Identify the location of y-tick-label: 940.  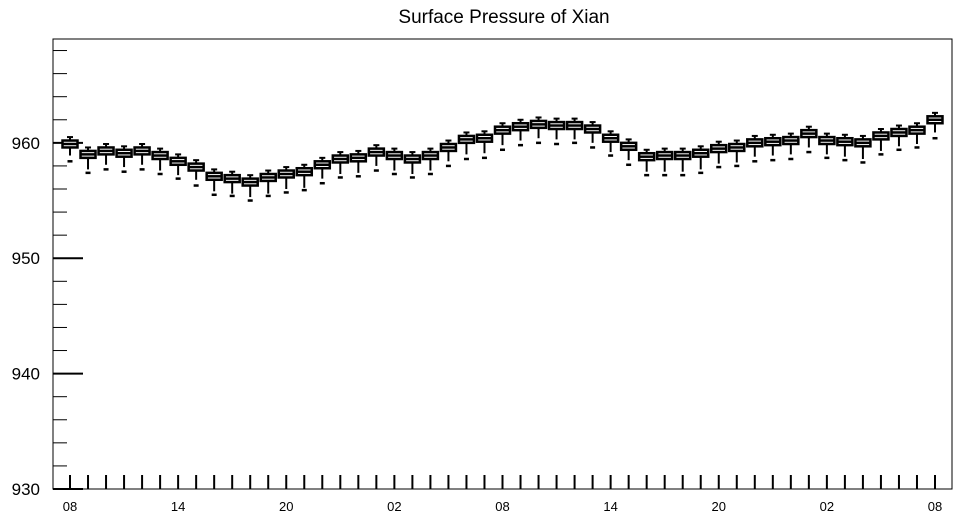
(26, 374).